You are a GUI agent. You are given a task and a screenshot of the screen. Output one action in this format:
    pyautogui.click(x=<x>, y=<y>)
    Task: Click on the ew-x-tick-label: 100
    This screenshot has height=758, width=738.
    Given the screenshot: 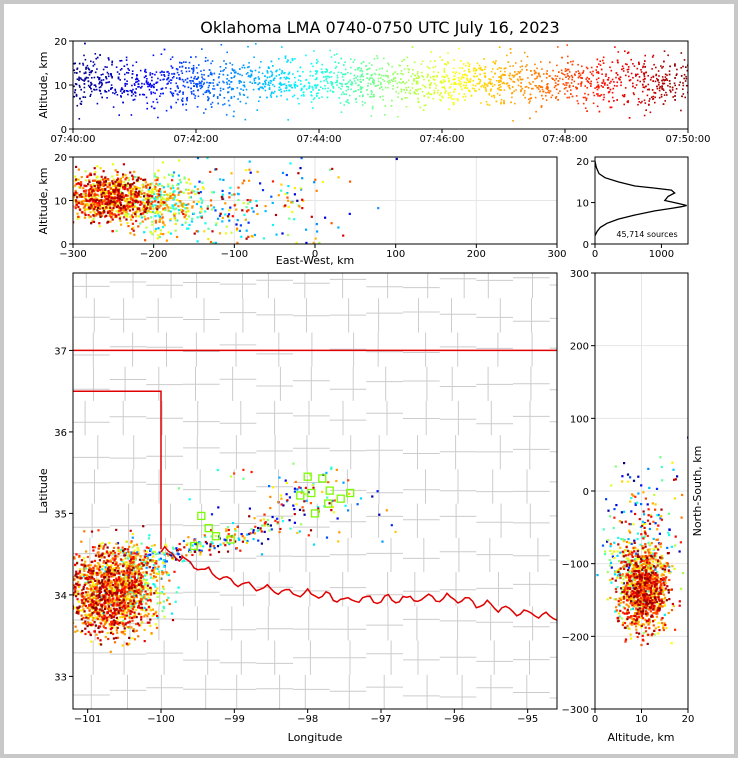 What is the action you would take?
    pyautogui.click(x=395, y=254)
    